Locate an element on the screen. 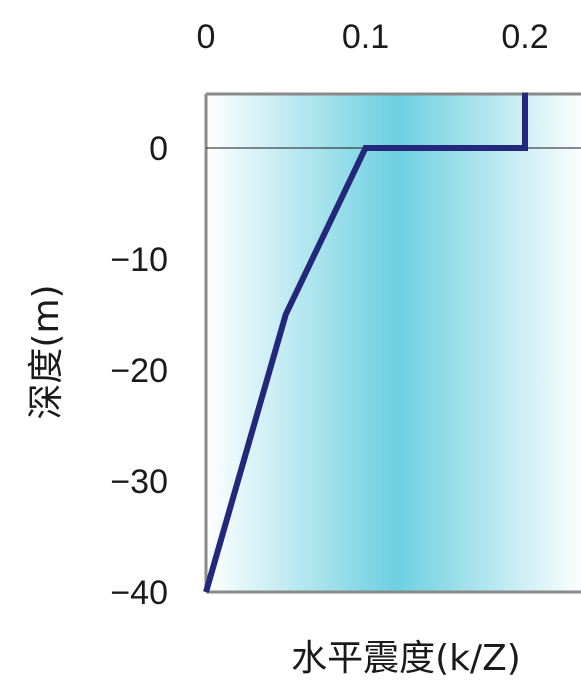 The width and height of the screenshot is (581, 680). y-tick-label: −30 is located at coordinates (139, 482).